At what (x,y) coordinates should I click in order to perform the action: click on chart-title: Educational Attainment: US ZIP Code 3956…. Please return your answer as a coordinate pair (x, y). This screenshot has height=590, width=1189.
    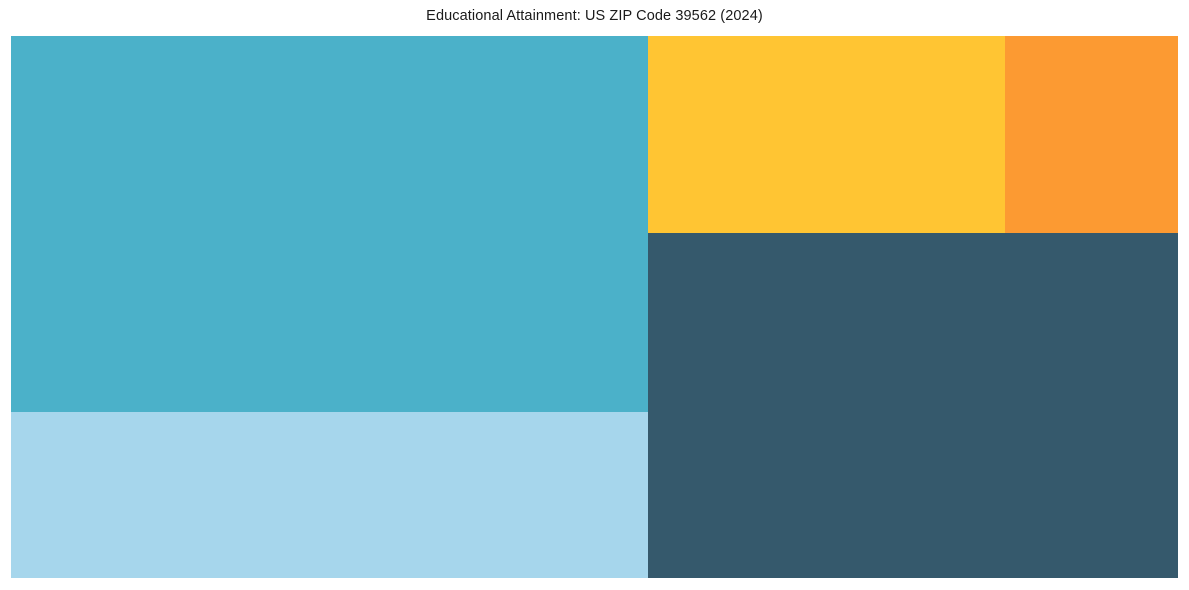
    Looking at the image, I should click on (594, 16).